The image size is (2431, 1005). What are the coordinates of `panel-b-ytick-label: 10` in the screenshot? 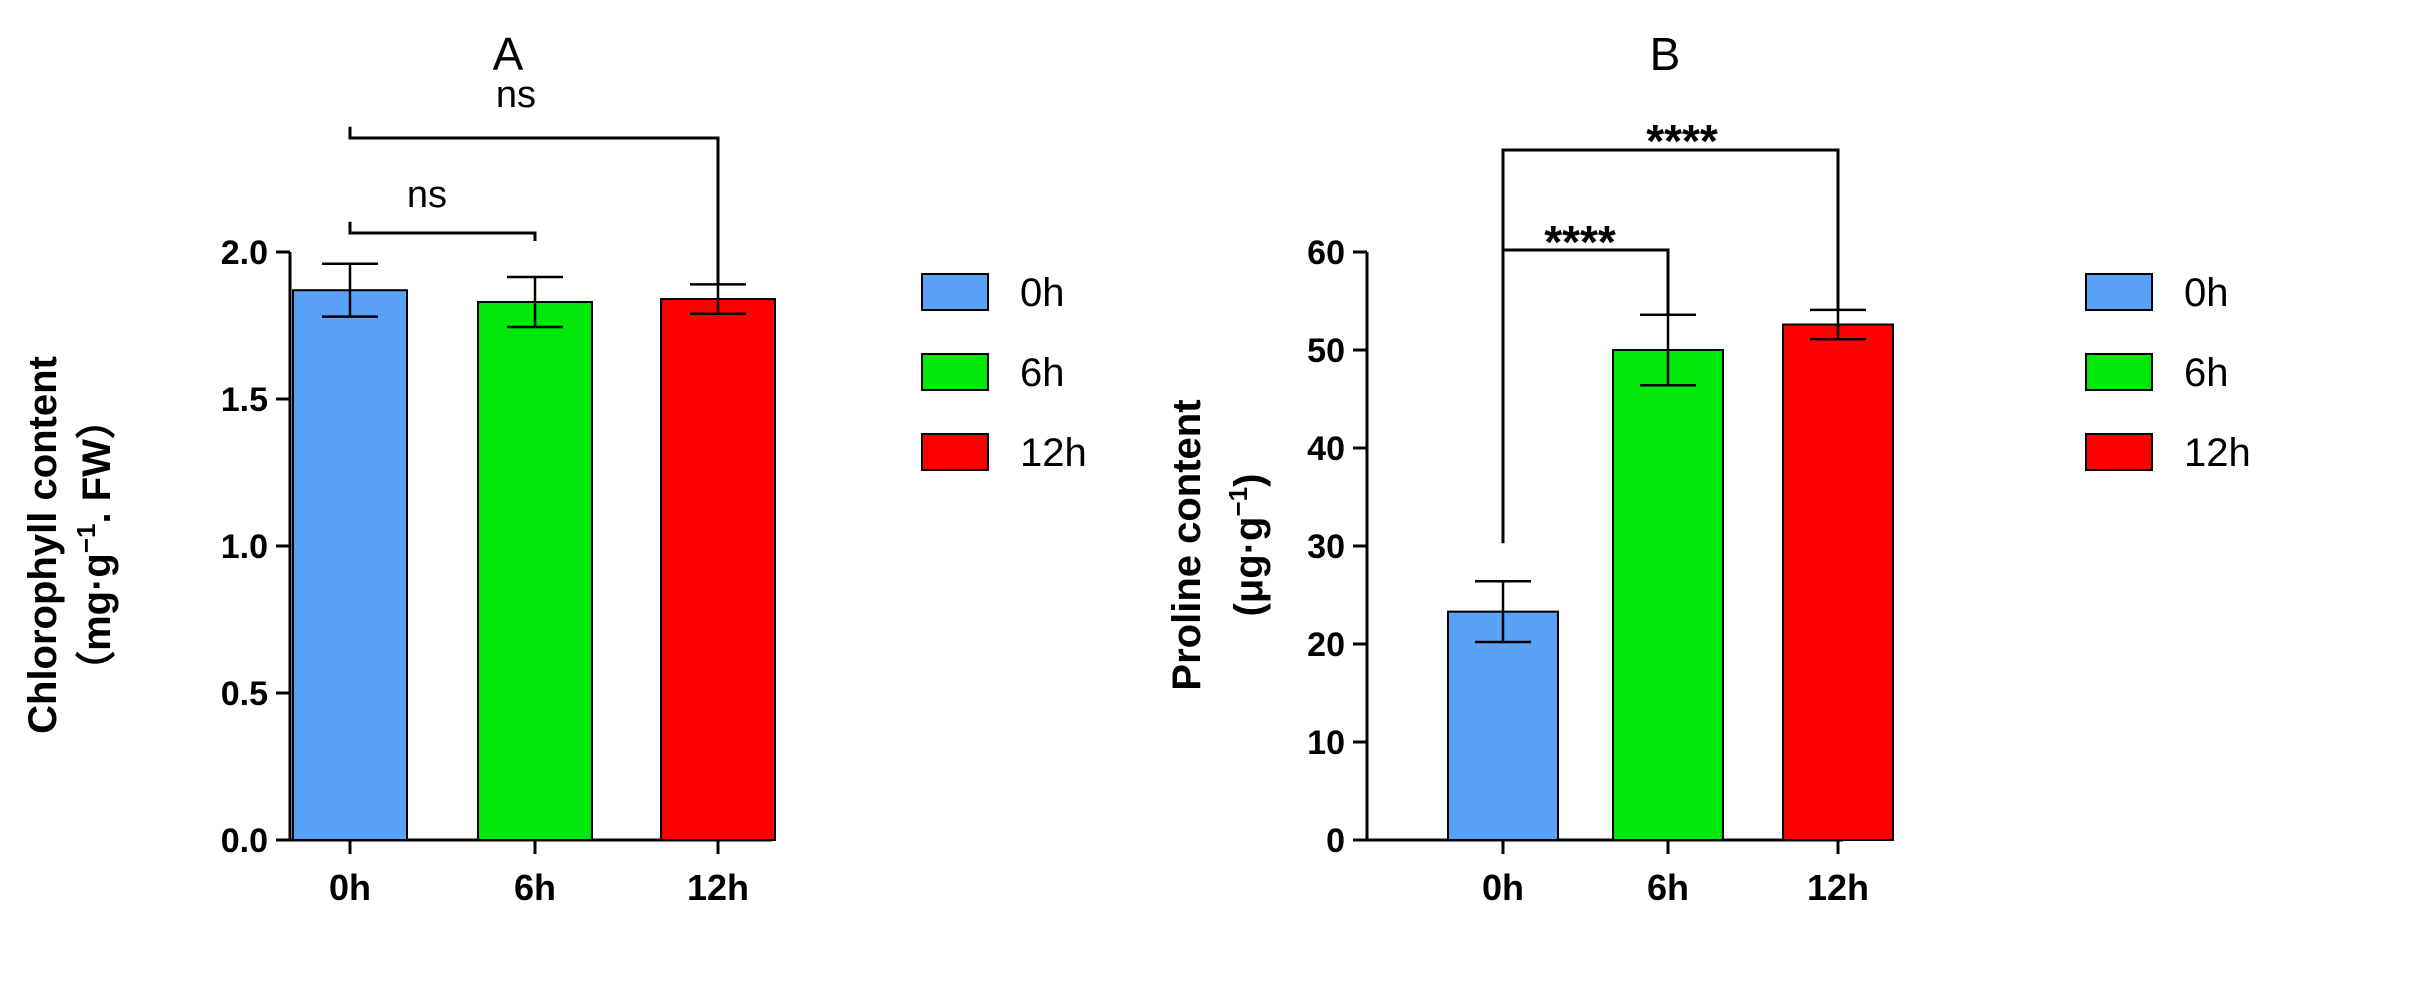 It's located at (1326, 743).